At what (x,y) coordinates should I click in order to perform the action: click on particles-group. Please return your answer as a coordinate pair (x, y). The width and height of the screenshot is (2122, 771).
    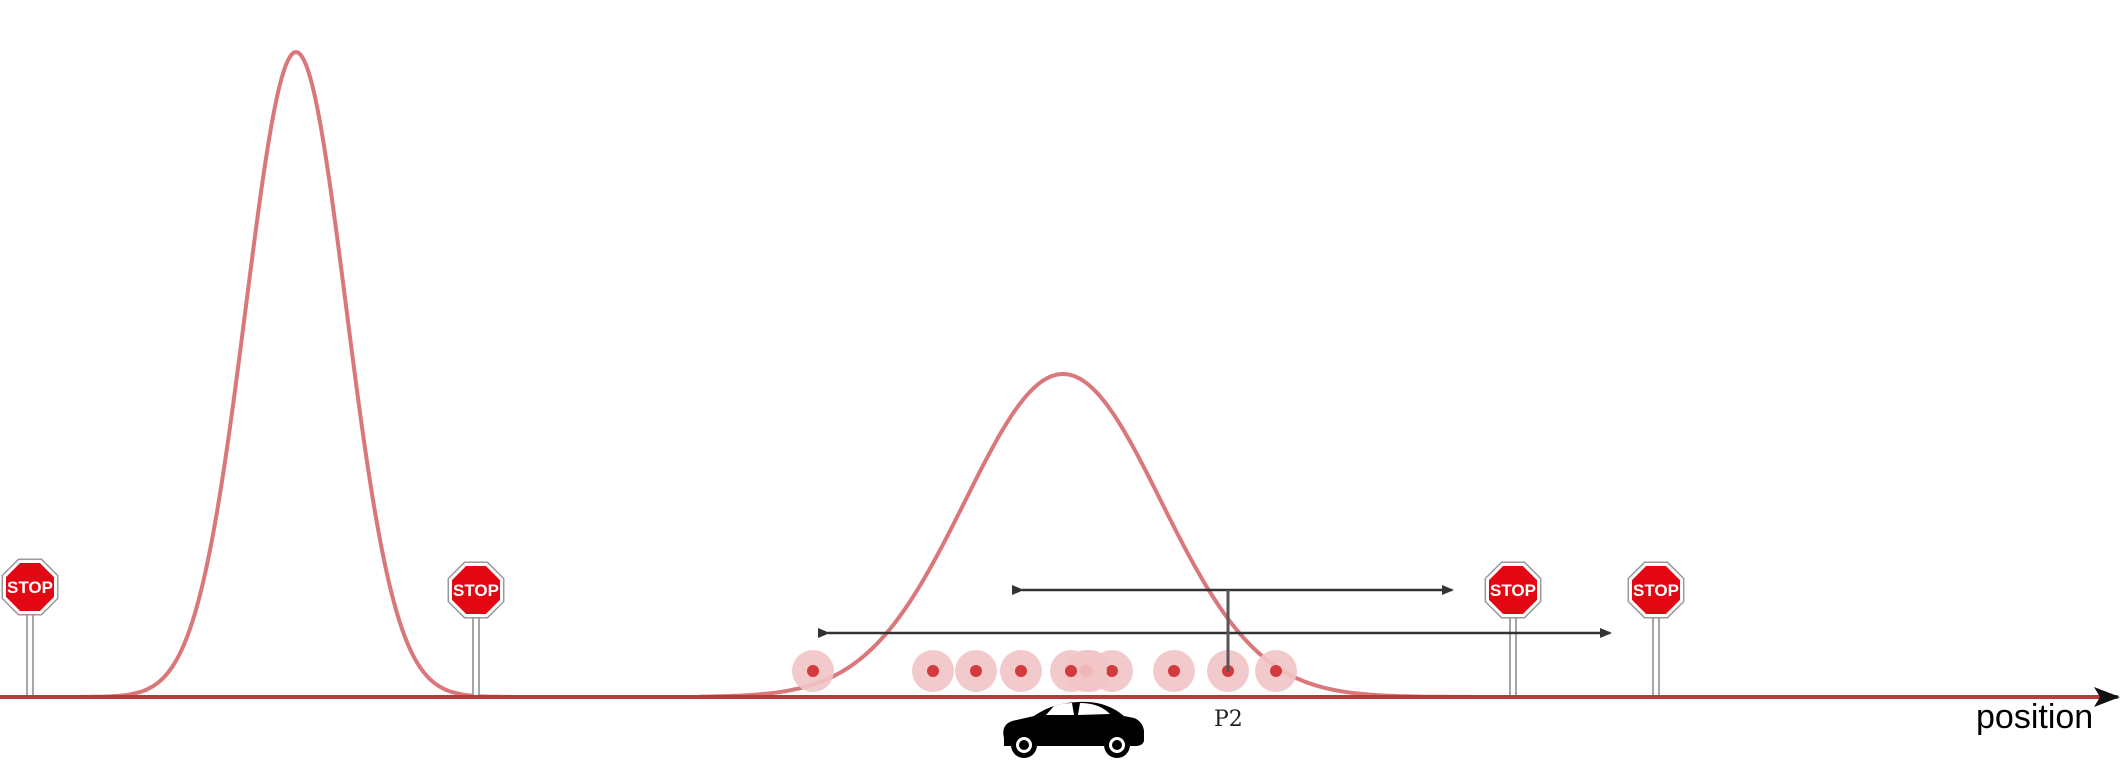
    Looking at the image, I should click on (1044, 671).